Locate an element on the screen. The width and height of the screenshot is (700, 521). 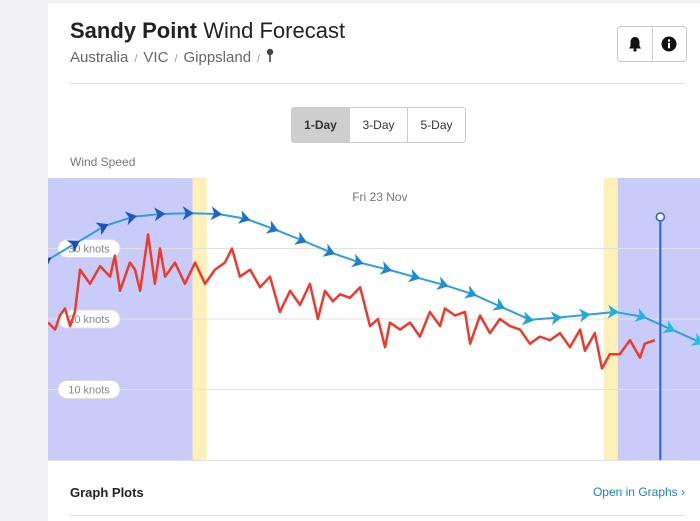
tab: 3-Day is located at coordinates (378, 125).